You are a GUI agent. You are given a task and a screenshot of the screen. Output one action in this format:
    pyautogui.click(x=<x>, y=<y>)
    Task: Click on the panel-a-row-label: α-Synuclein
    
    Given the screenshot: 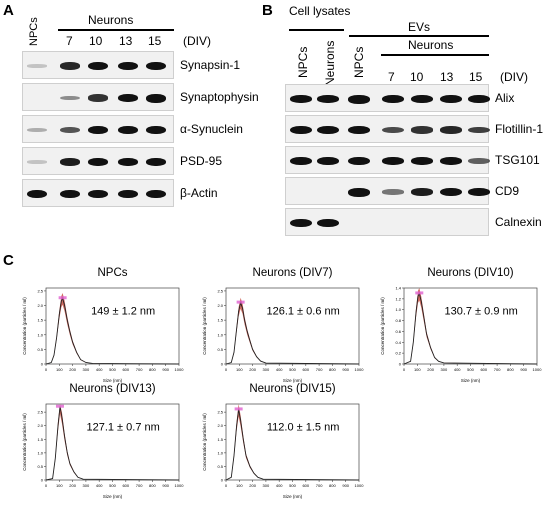 What is the action you would take?
    pyautogui.click(x=211, y=129)
    